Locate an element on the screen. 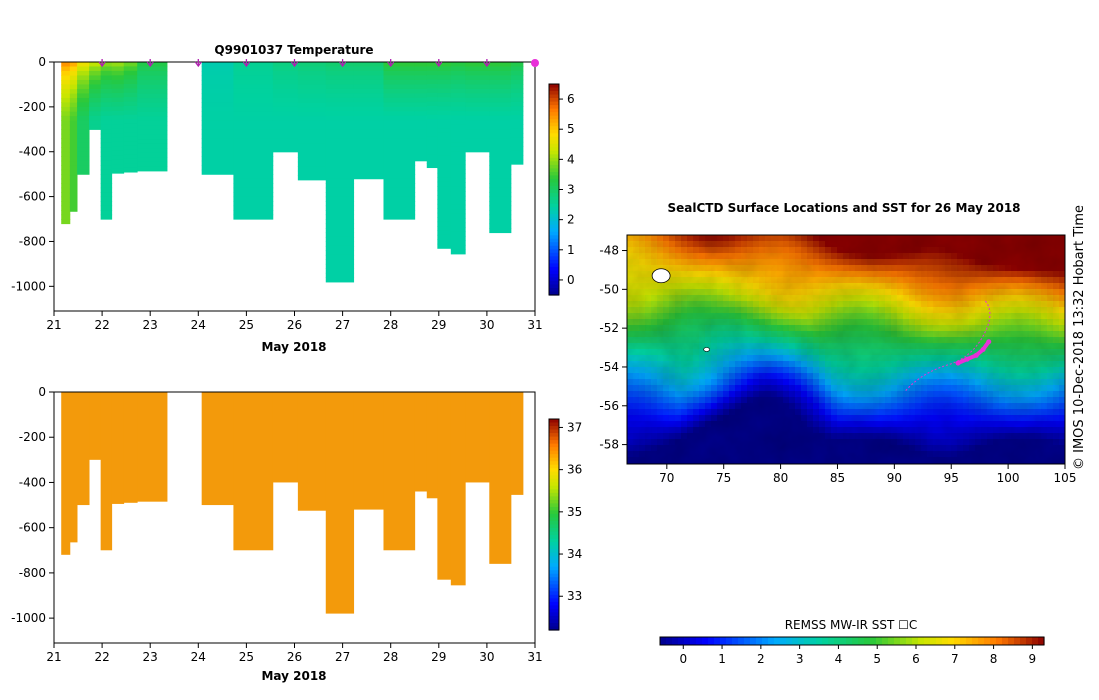 Image resolution: width=1099 pixels, height=700 pixels. surface-marker-dot is located at coordinates (535, 63).